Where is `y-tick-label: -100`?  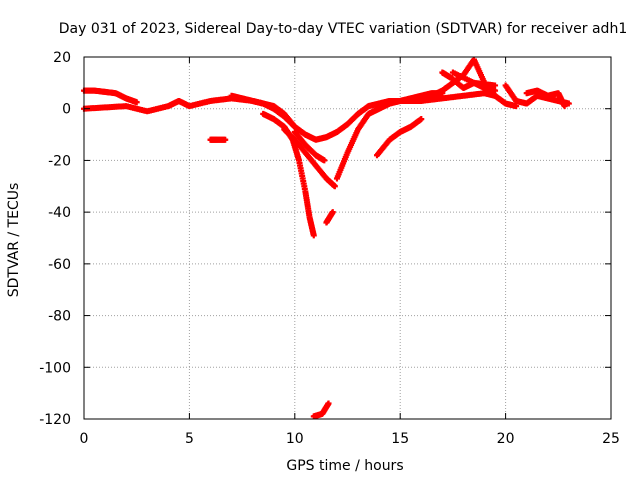
y-tick-label: -100 is located at coordinates (55, 368).